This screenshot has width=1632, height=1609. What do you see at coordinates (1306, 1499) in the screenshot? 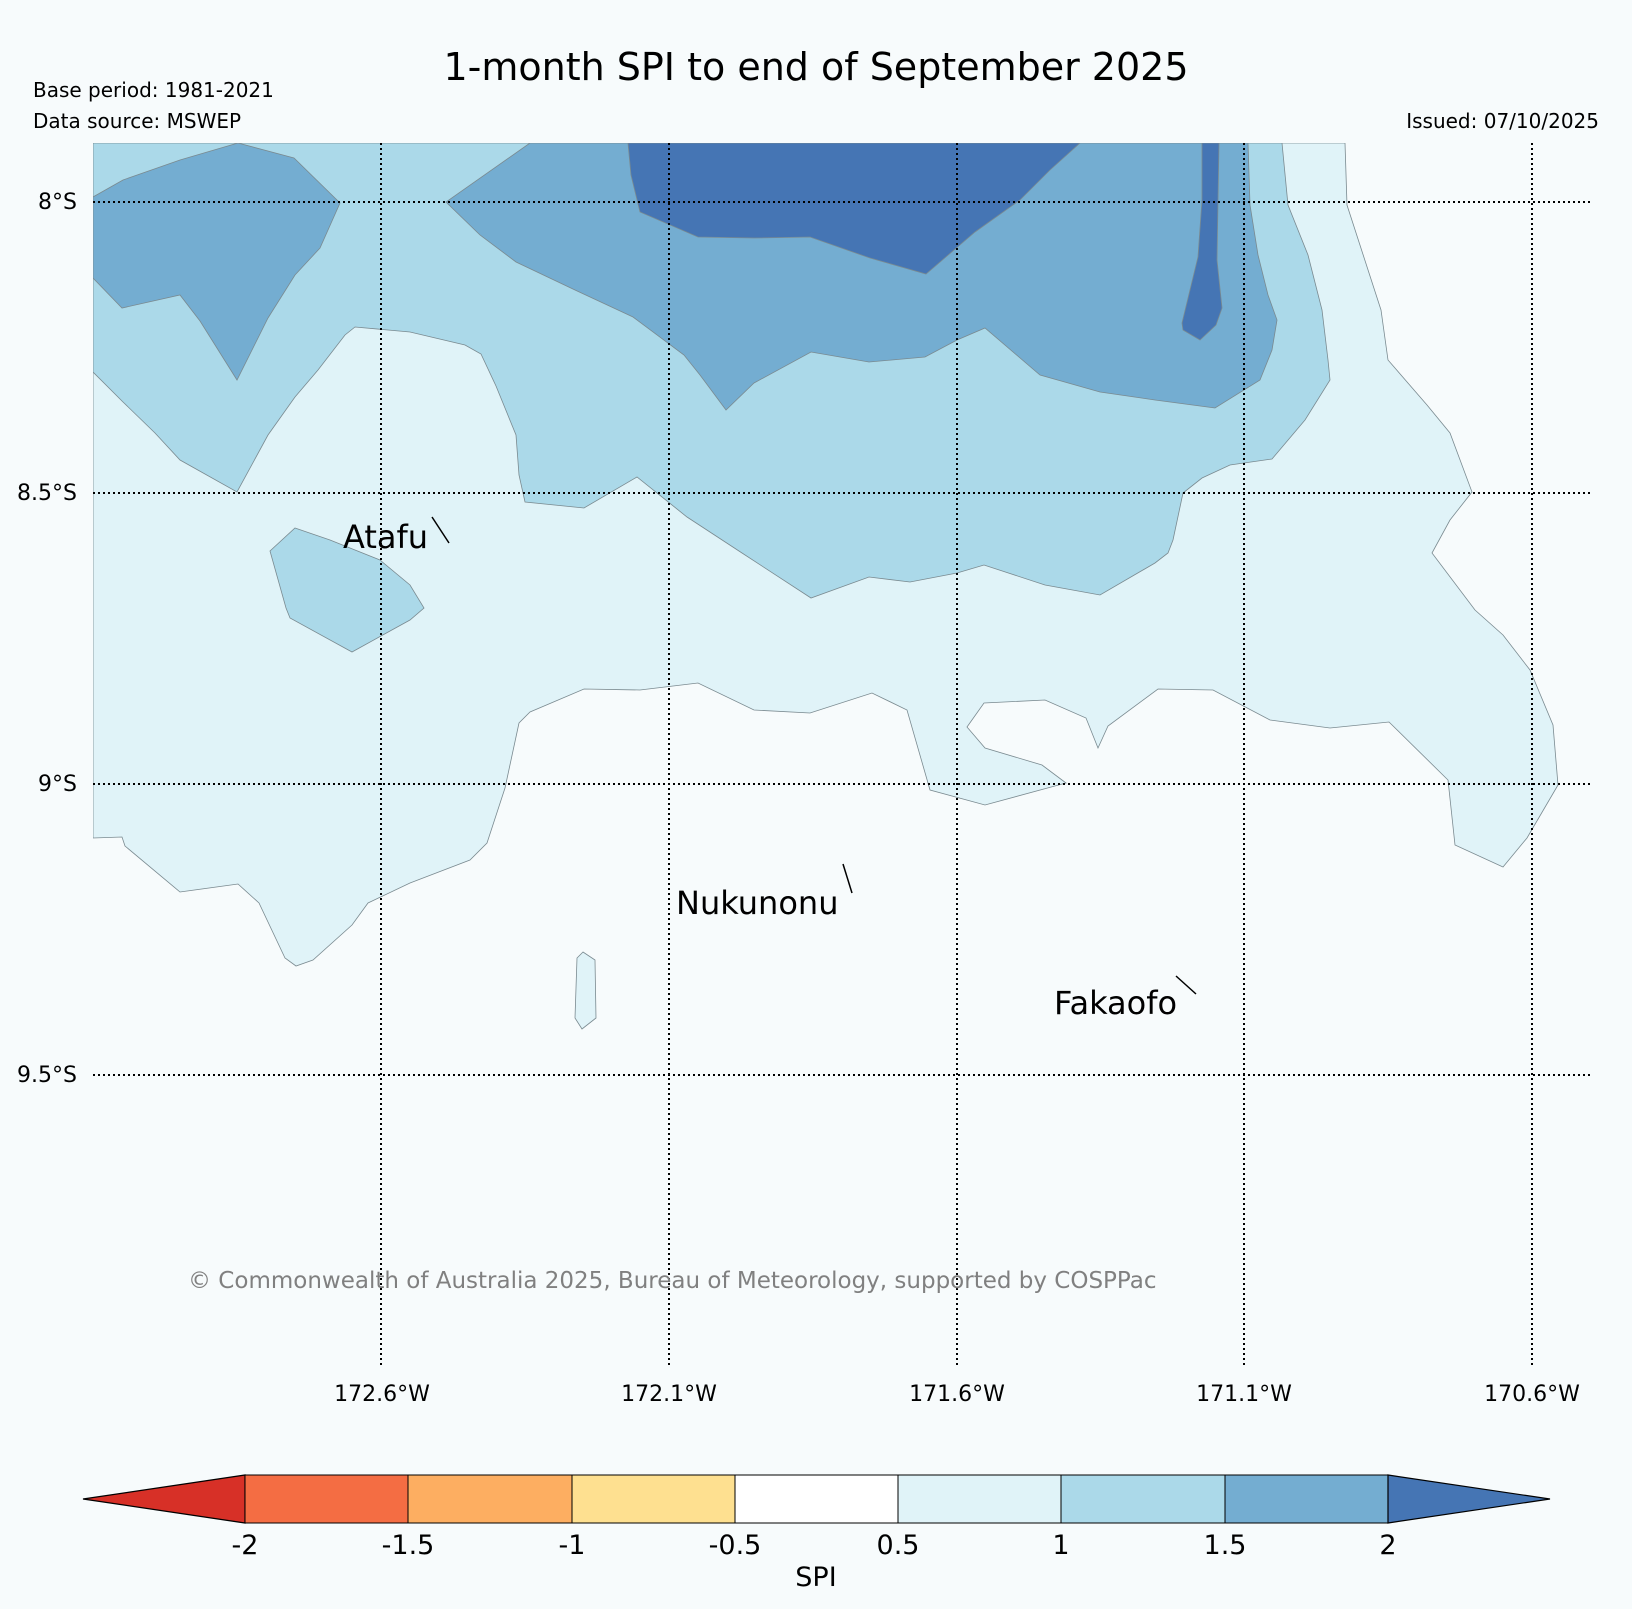
I see `colorbar-bin-1.5-2` at bounding box center [1306, 1499].